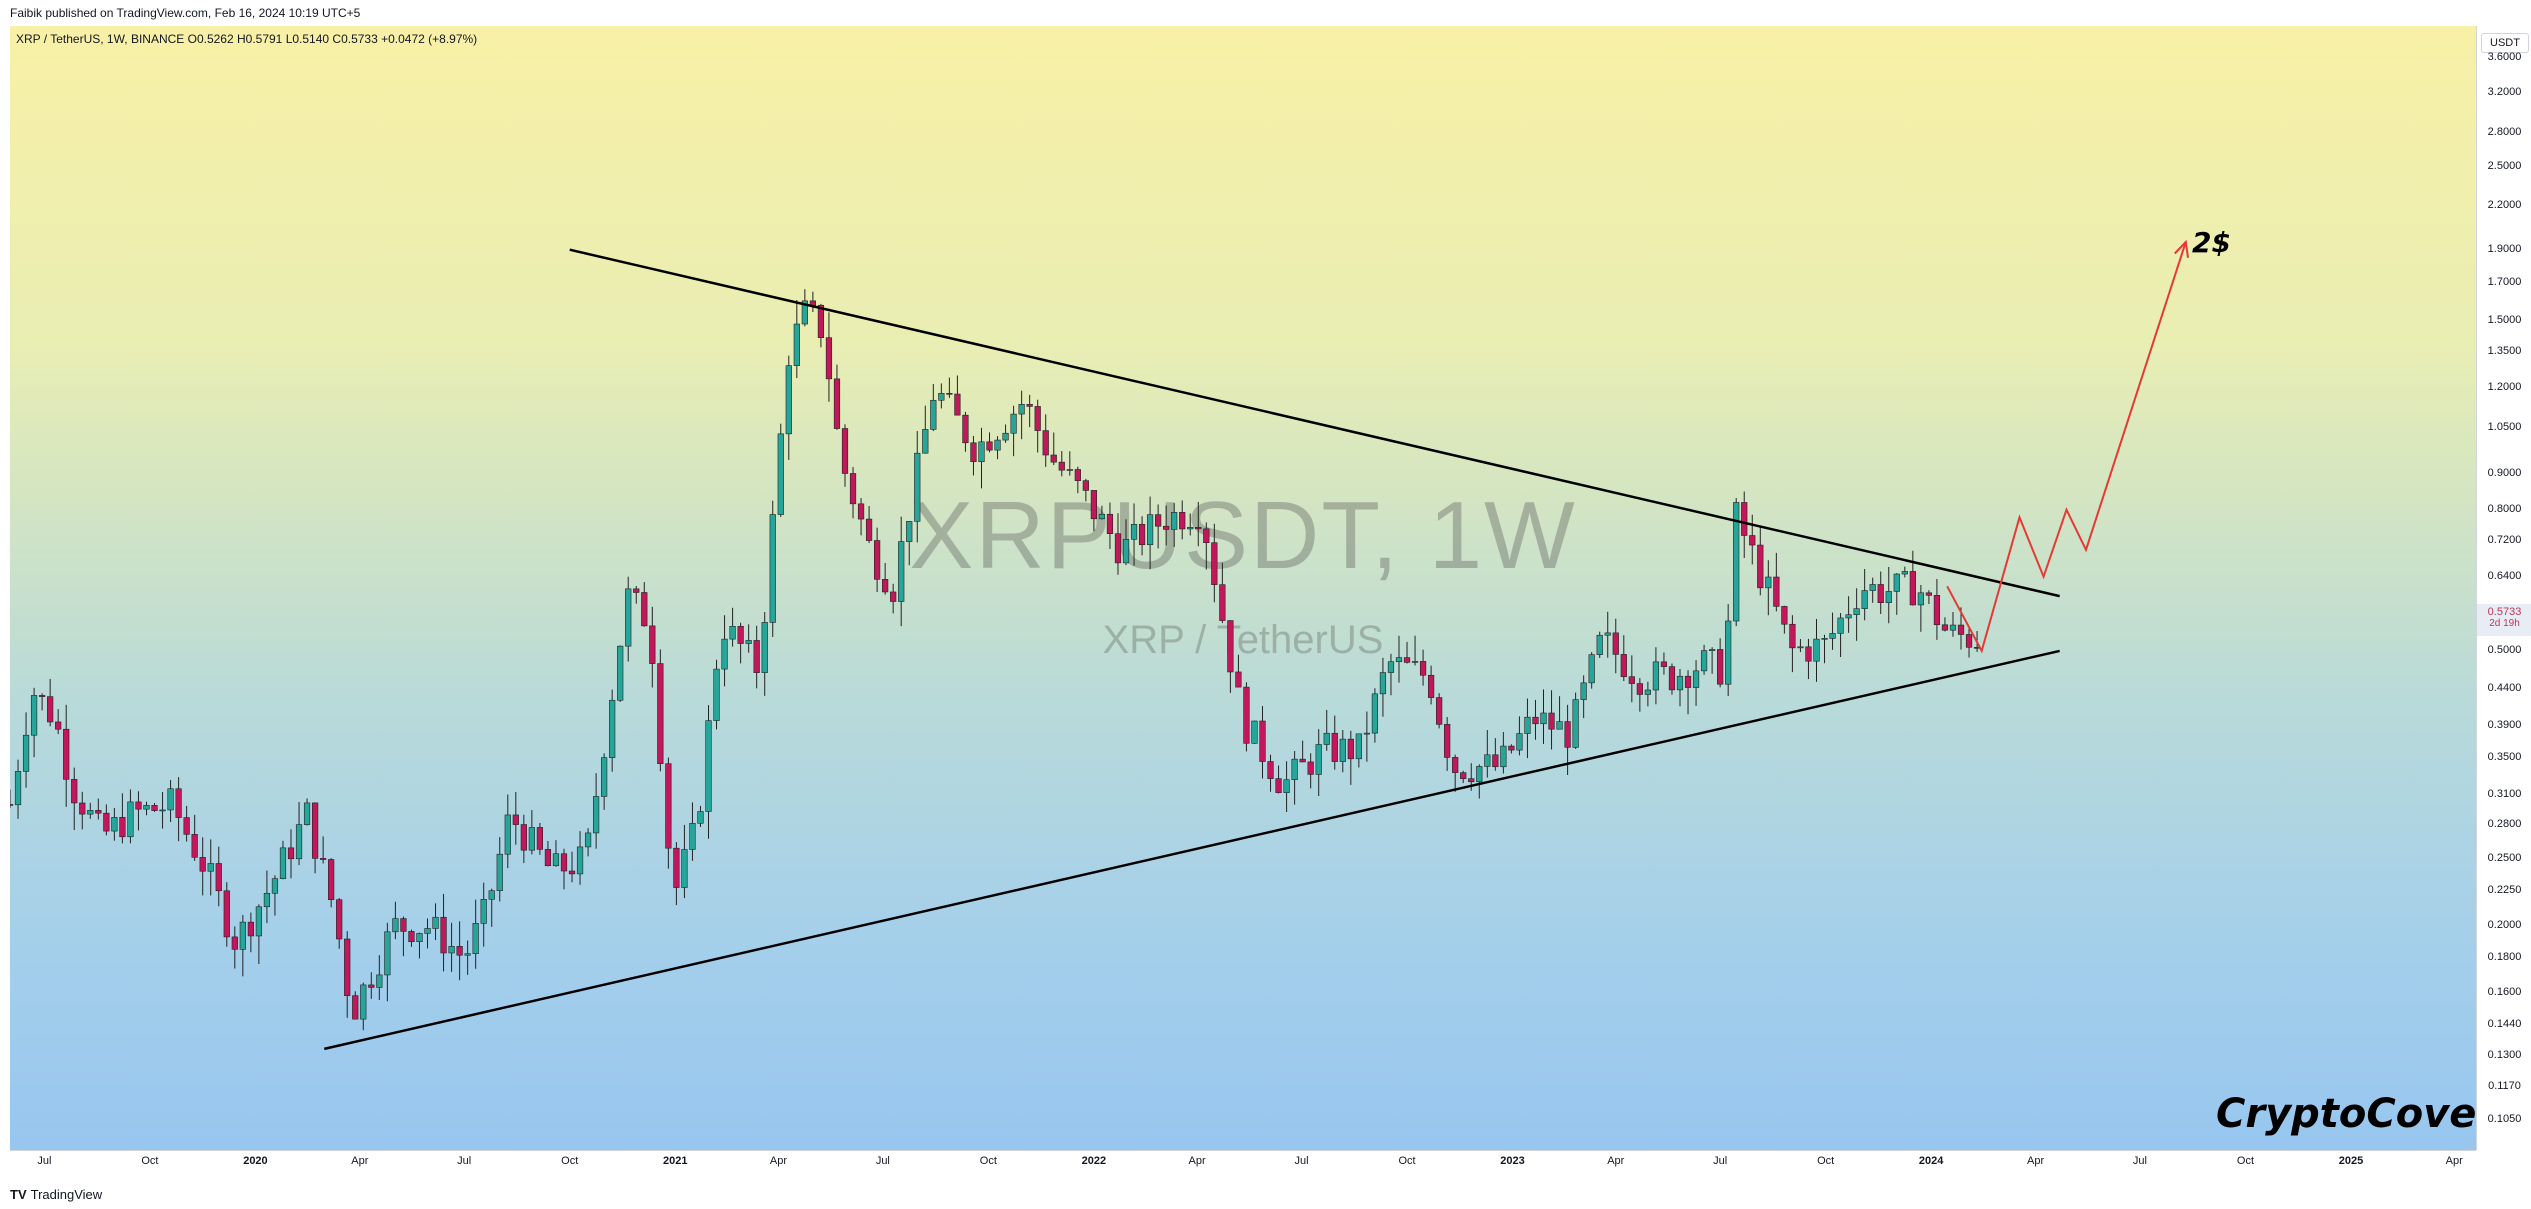 This screenshot has width=2531, height=1209. What do you see at coordinates (2505, 43) in the screenshot?
I see `currency-label: USDT` at bounding box center [2505, 43].